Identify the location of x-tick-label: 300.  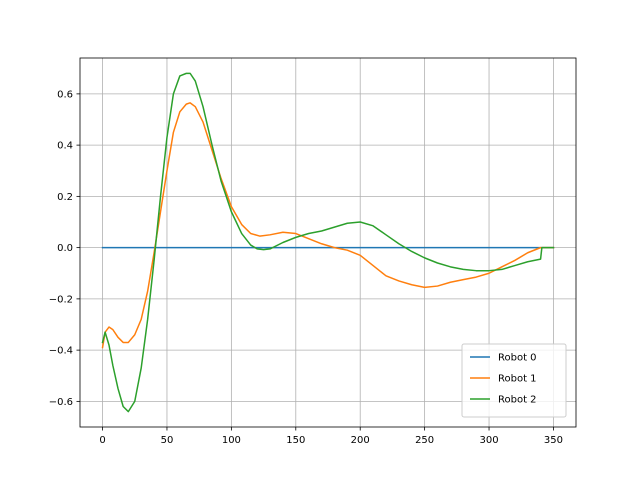
(488, 440).